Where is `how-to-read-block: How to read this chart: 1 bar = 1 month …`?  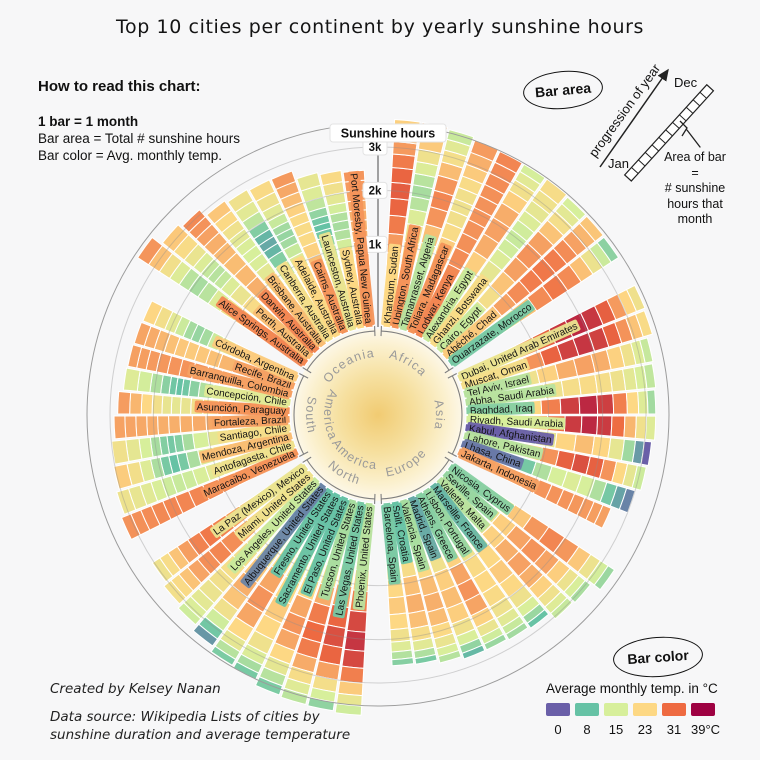 how-to-read-block: How to read this chart: 1 bar = 1 month … is located at coordinates (139, 121).